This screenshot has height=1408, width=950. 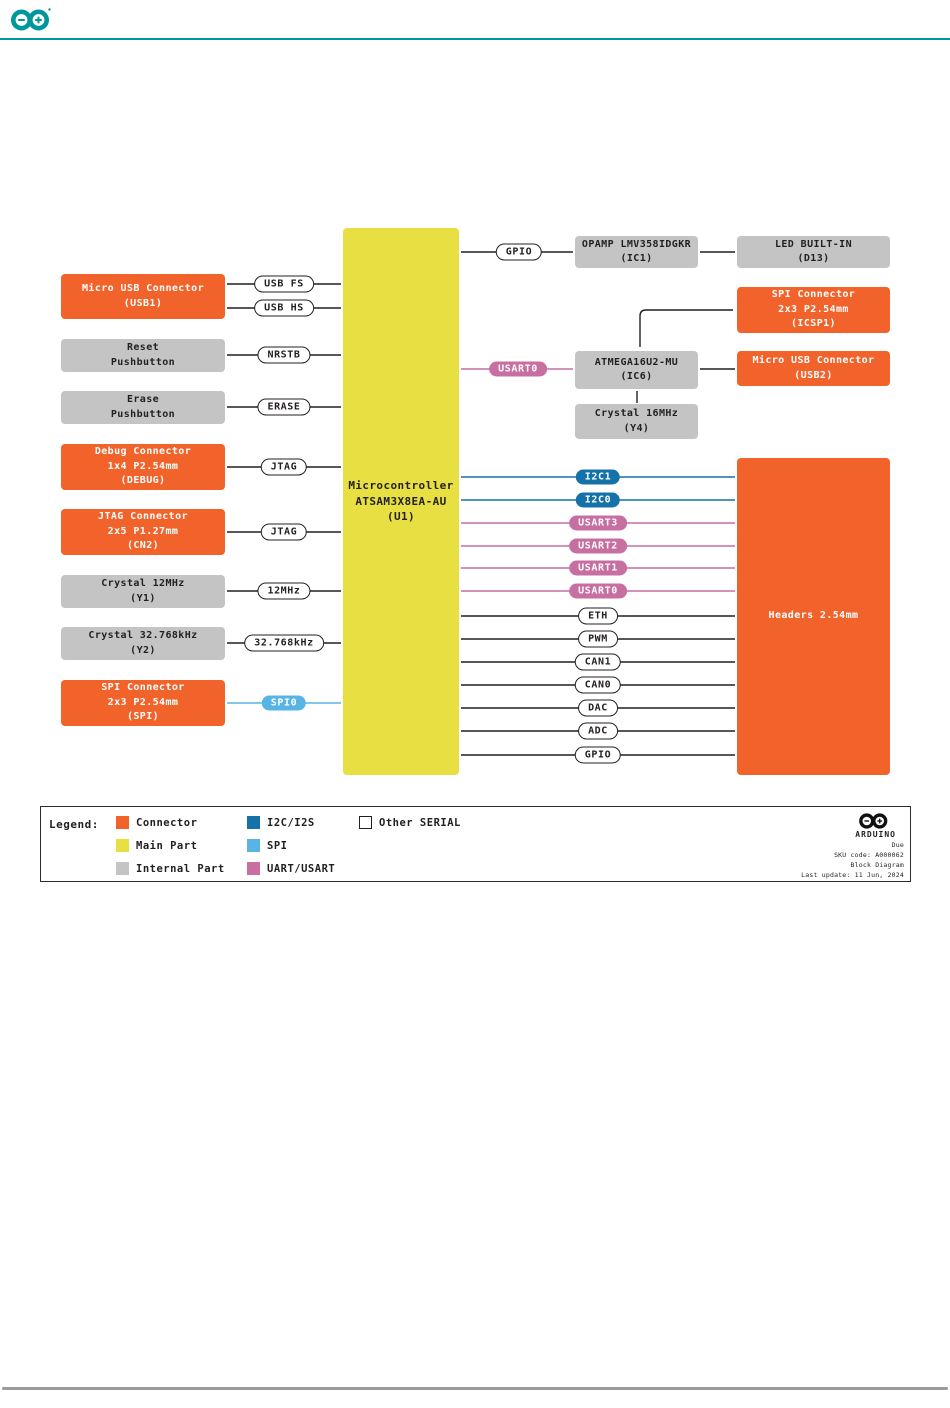 What do you see at coordinates (291, 868) in the screenshot?
I see `legend-item-uart: UART/USART` at bounding box center [291, 868].